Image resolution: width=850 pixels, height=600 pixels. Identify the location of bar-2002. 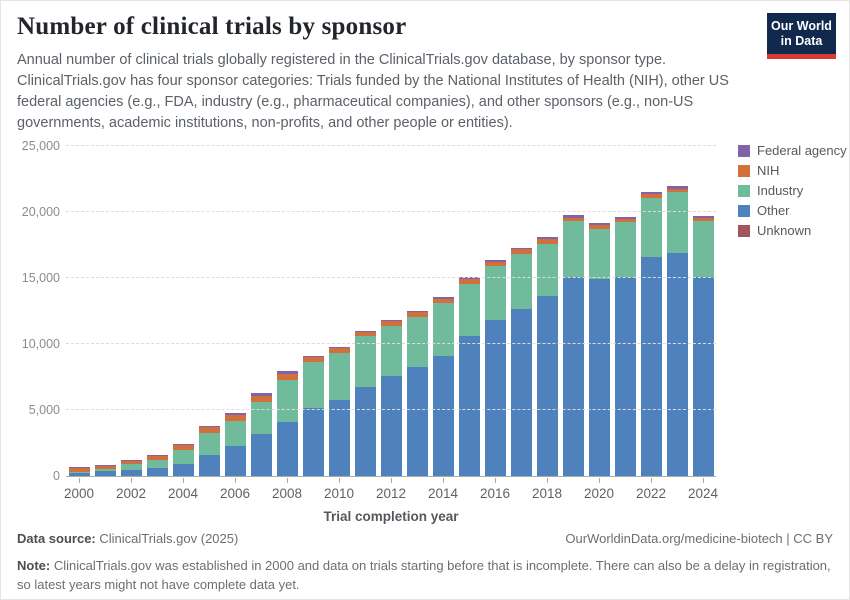
(131, 311).